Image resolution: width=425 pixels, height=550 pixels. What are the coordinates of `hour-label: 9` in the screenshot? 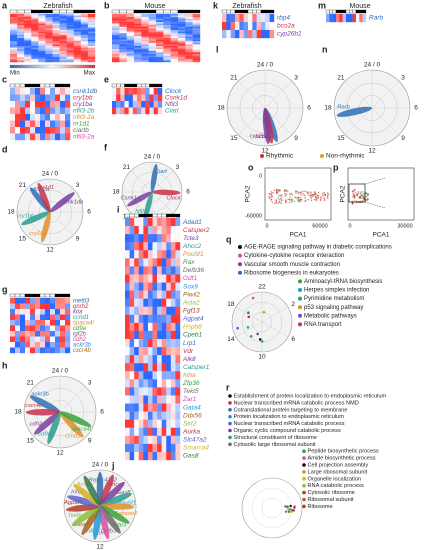 It's located at (296, 138).